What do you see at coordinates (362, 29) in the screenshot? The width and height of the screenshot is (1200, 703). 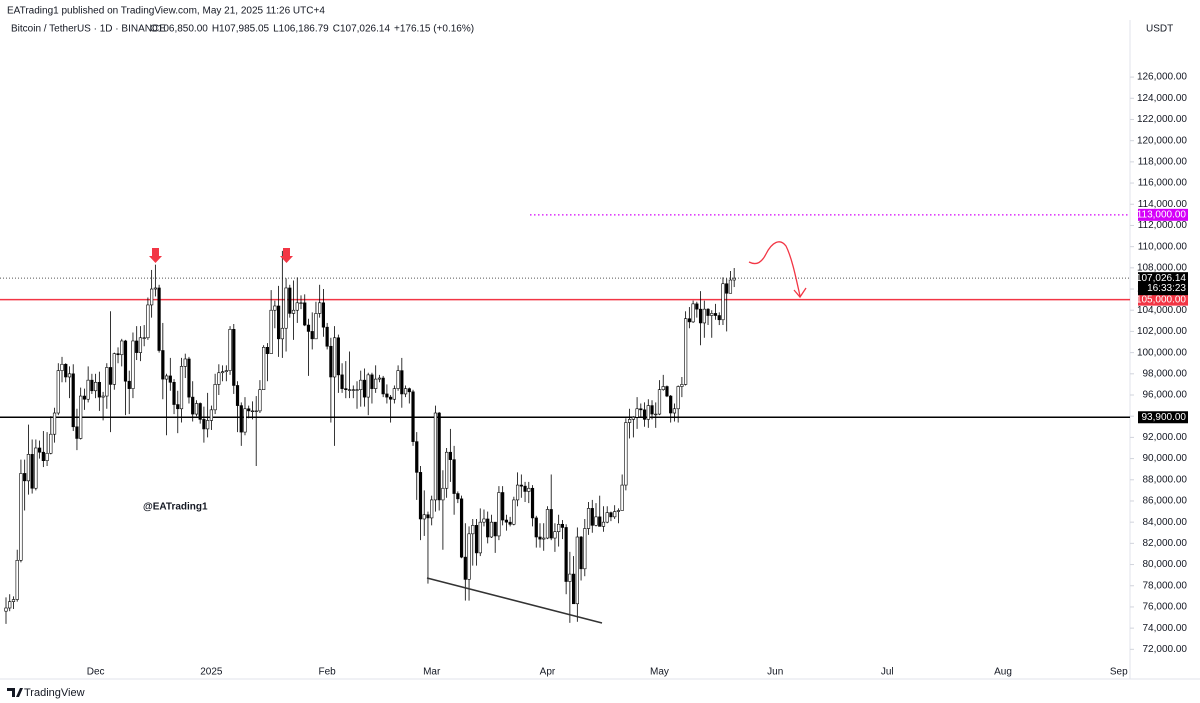 I see `ohlc-value: C107,026.14` at bounding box center [362, 29].